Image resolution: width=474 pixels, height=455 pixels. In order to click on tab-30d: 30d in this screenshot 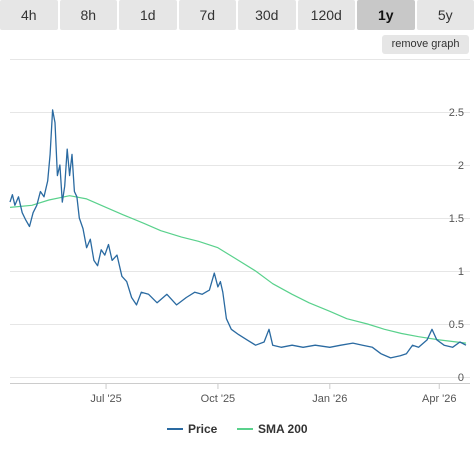, I will do `click(267, 15)`.